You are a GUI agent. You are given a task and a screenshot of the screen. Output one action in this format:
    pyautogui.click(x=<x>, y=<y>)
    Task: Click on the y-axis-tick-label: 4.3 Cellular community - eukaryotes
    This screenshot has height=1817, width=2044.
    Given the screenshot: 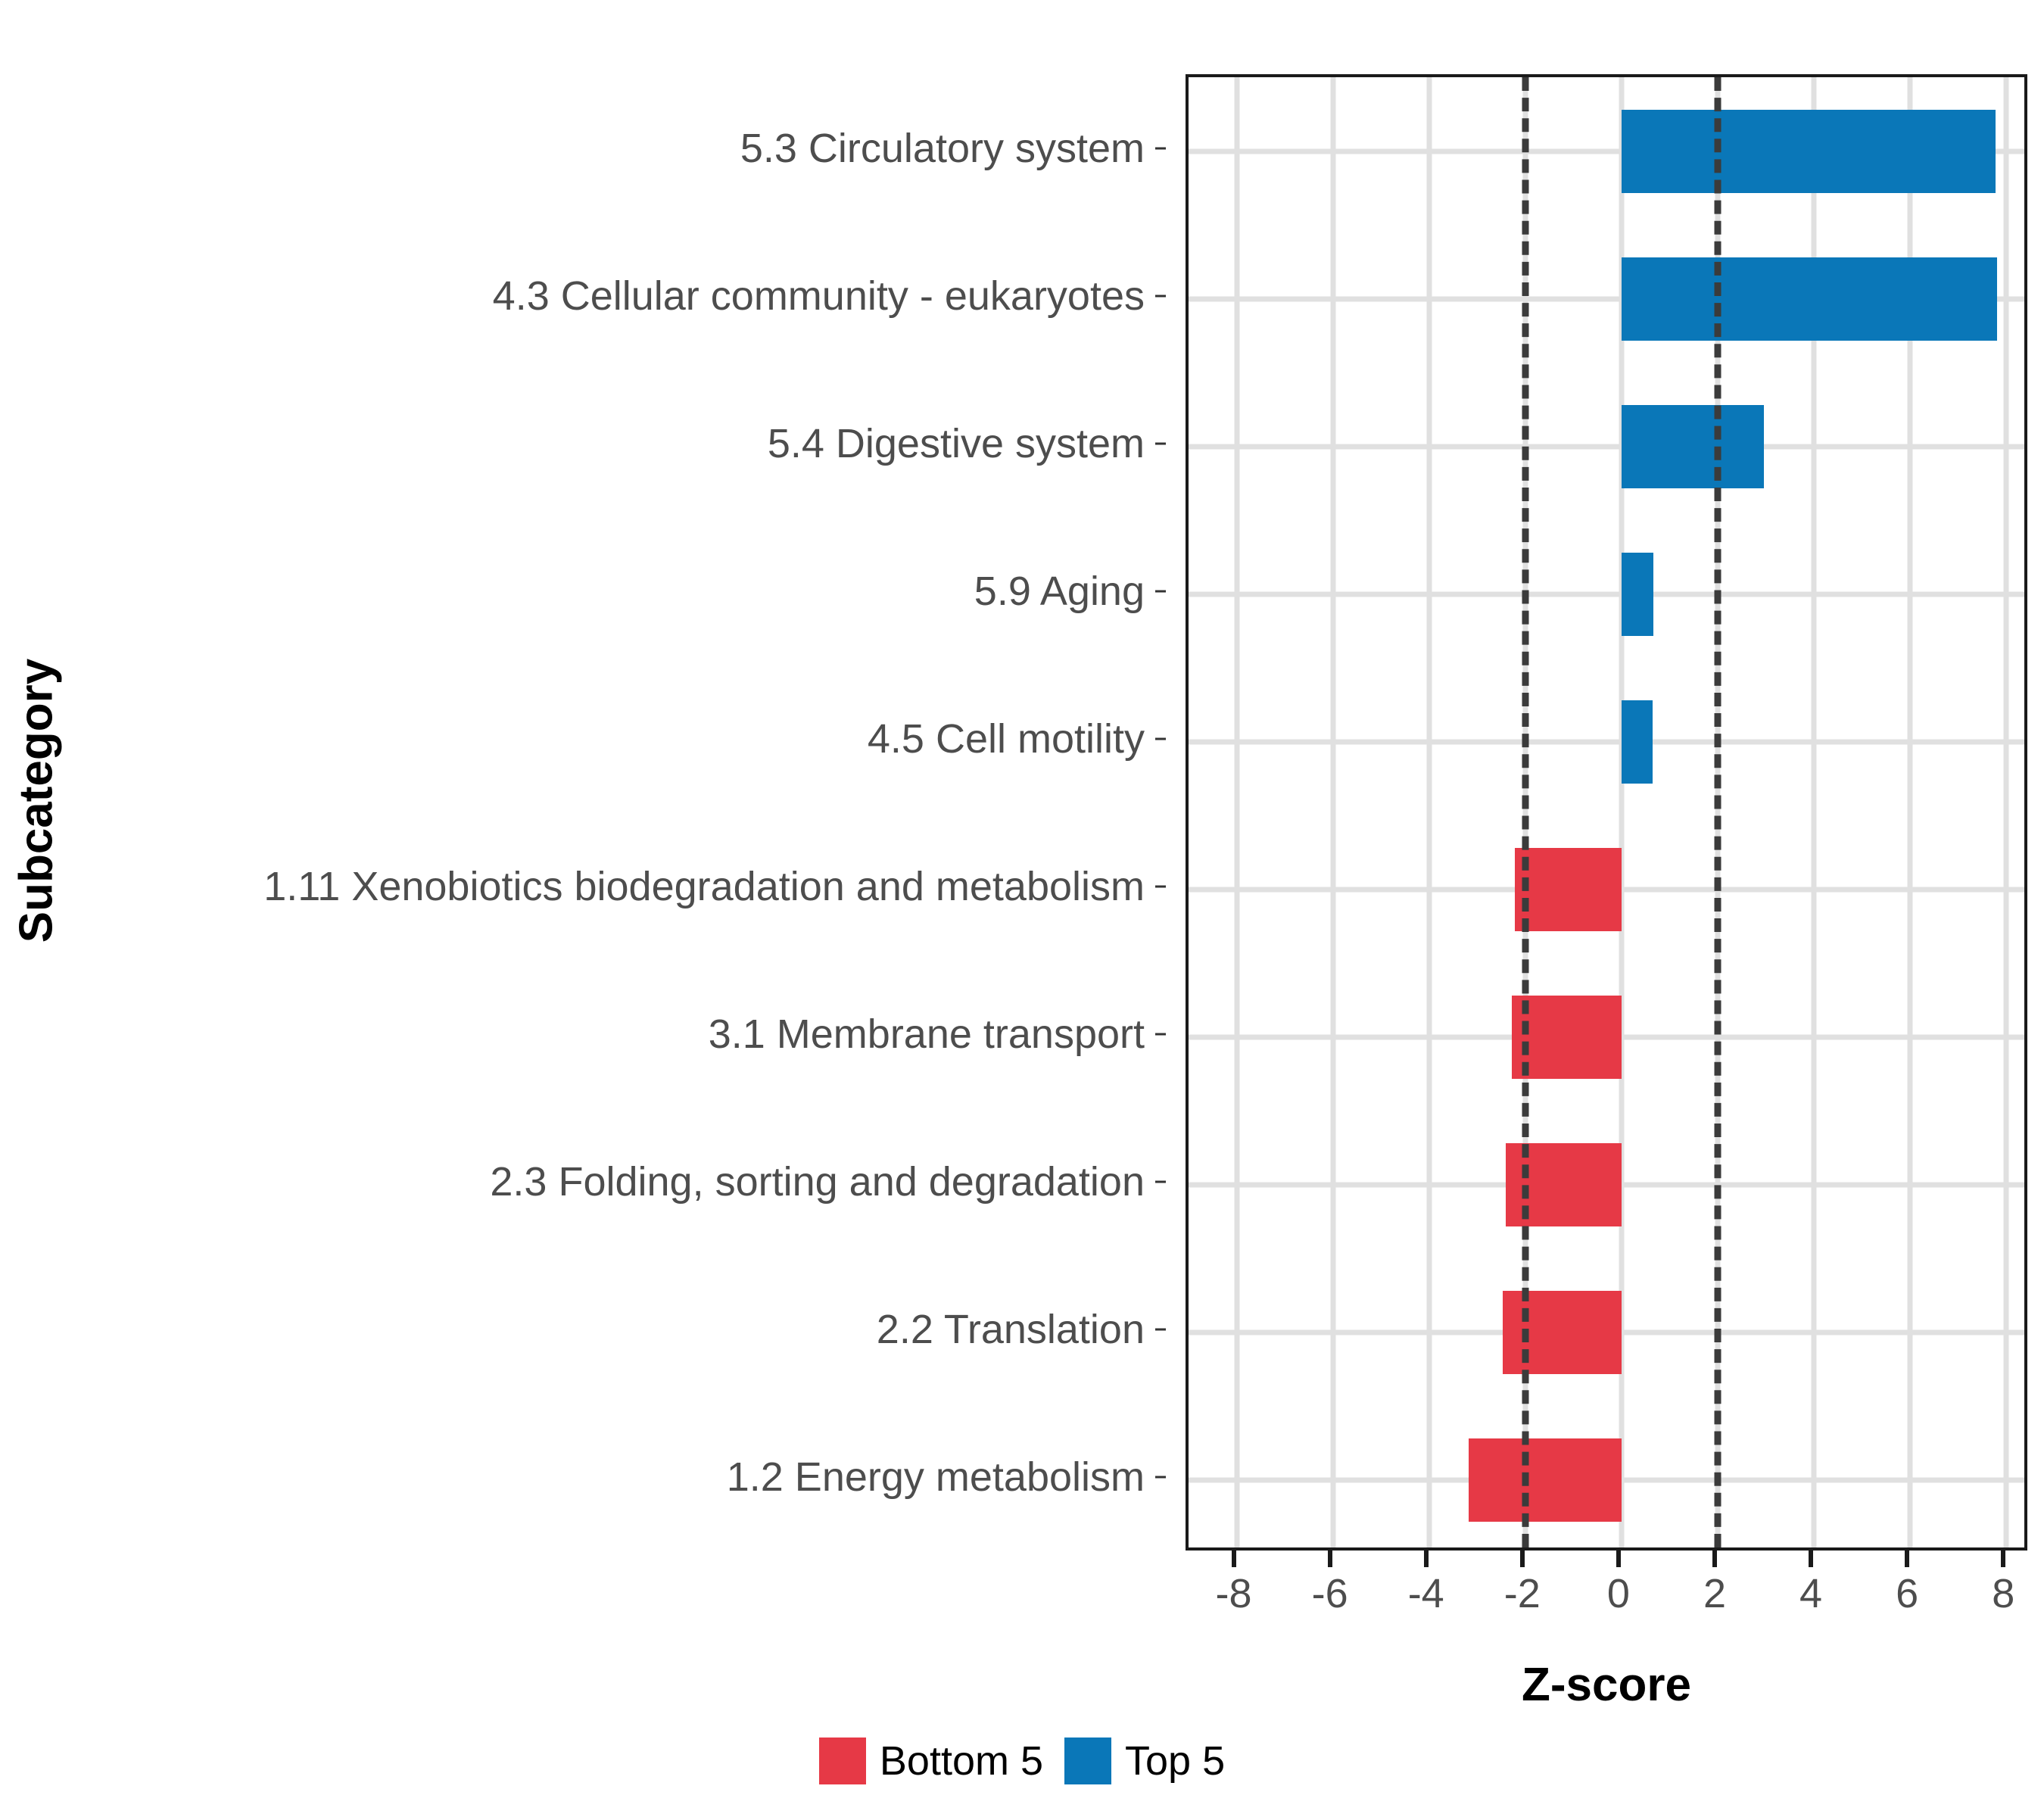 What is the action you would take?
    pyautogui.click(x=818, y=296)
    